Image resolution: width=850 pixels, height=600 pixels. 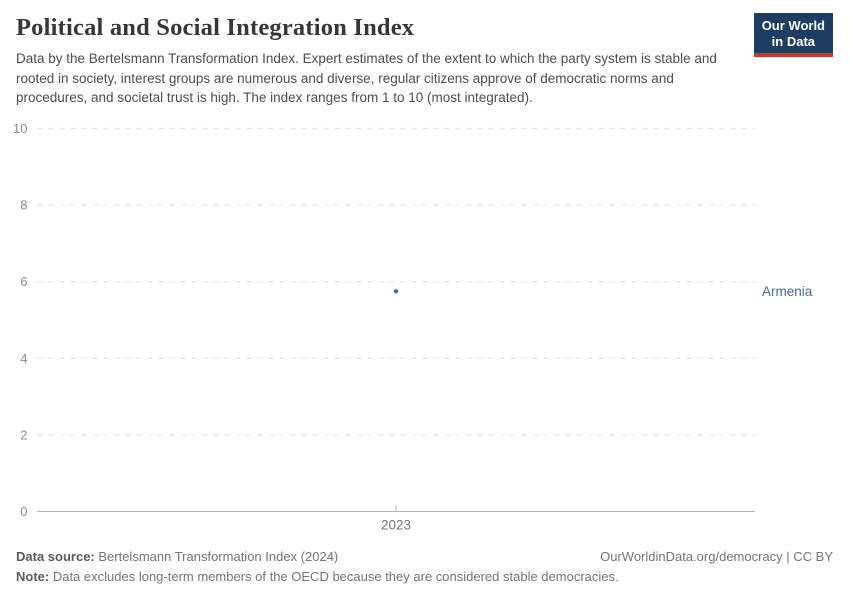 I want to click on owid-logo-line1: Our World, so click(x=793, y=25).